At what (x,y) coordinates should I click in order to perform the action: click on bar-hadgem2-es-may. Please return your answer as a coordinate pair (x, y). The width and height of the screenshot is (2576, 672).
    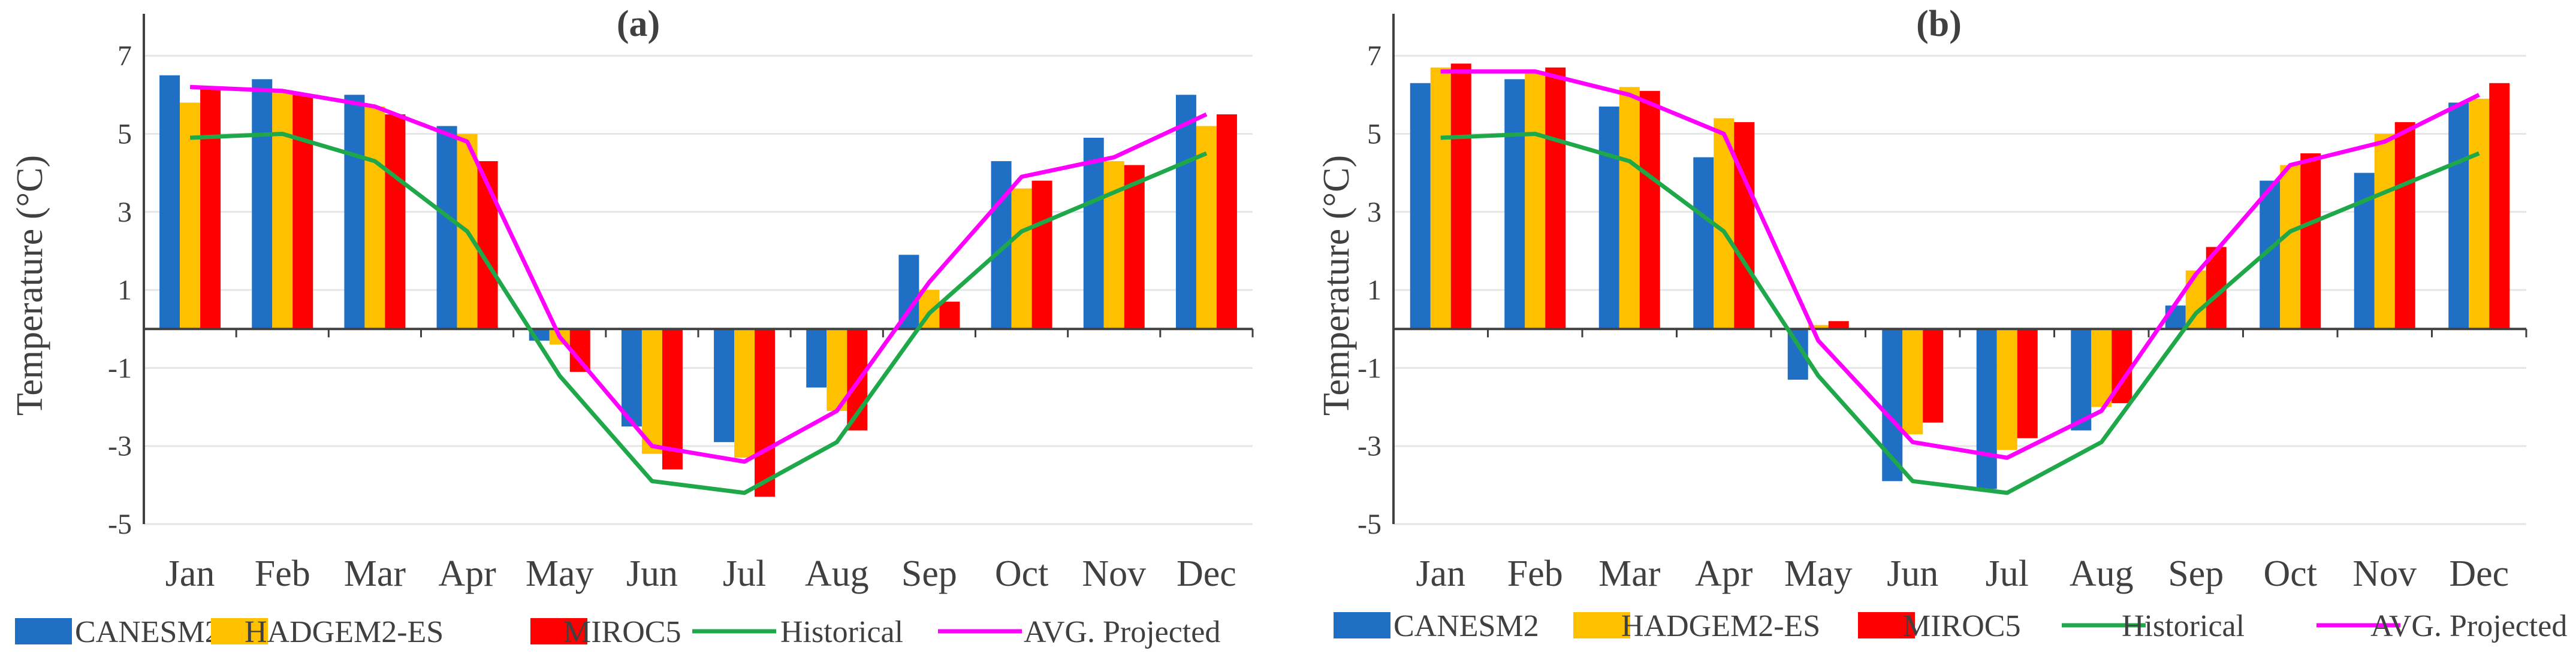
    Looking at the image, I should click on (1819, 327).